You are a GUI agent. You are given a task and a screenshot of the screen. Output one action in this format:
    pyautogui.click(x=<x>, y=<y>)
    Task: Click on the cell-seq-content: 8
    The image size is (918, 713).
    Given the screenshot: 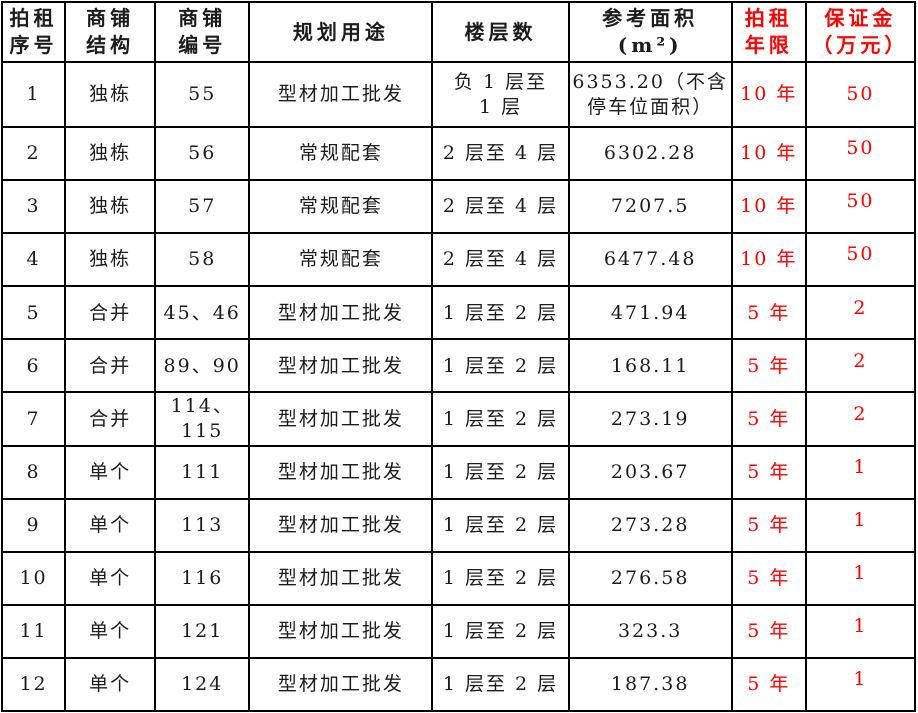 What is the action you would take?
    pyautogui.click(x=33, y=471)
    